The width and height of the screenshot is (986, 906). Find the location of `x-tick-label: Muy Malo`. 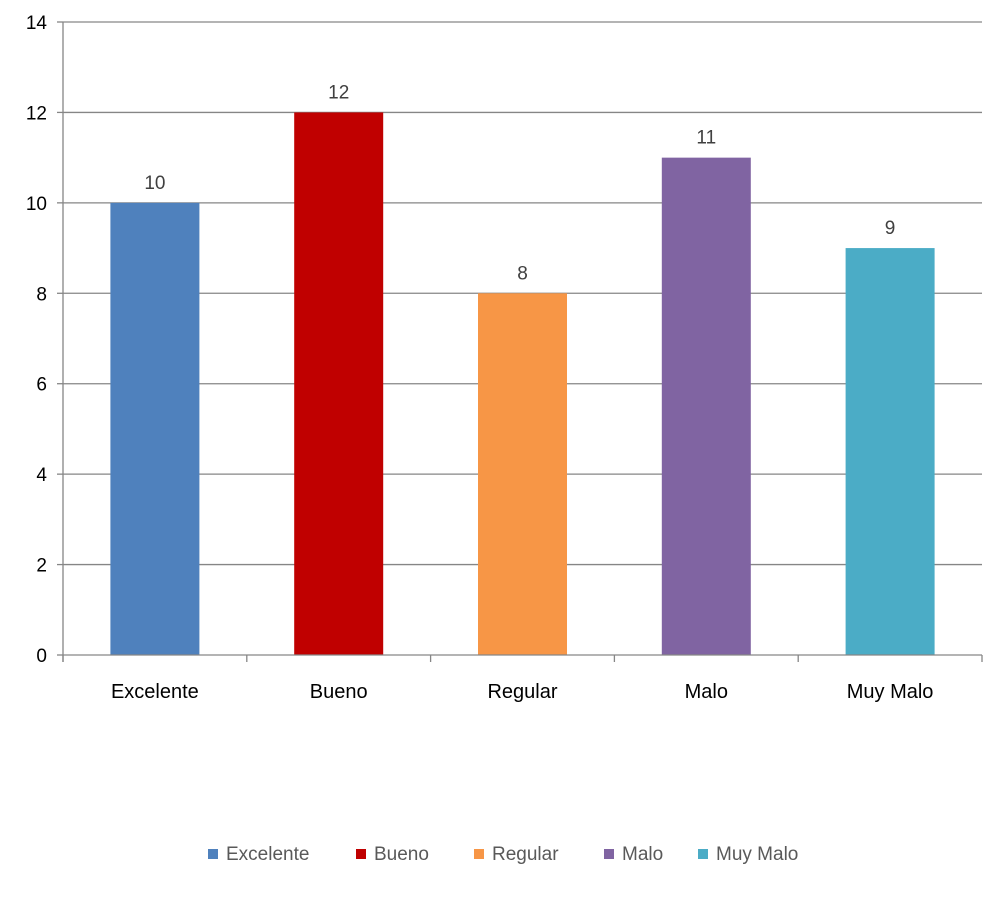

x-tick-label: Muy Malo is located at coordinates (890, 692).